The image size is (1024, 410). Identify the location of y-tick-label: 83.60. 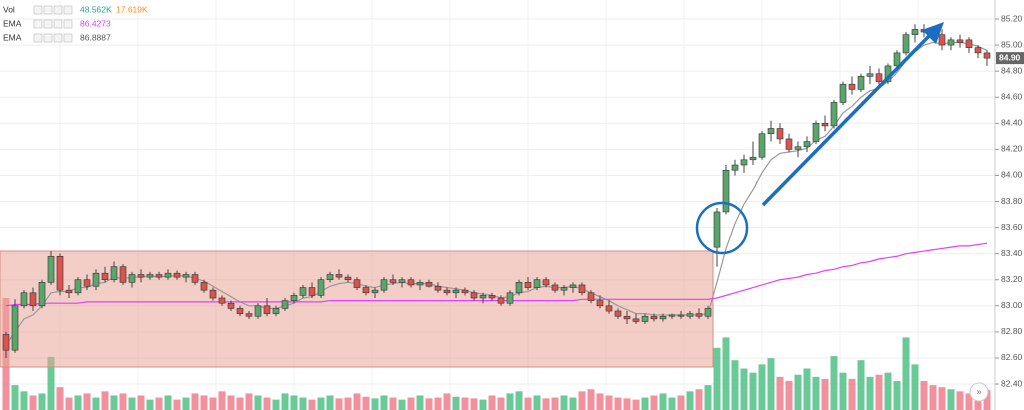
(1012, 227).